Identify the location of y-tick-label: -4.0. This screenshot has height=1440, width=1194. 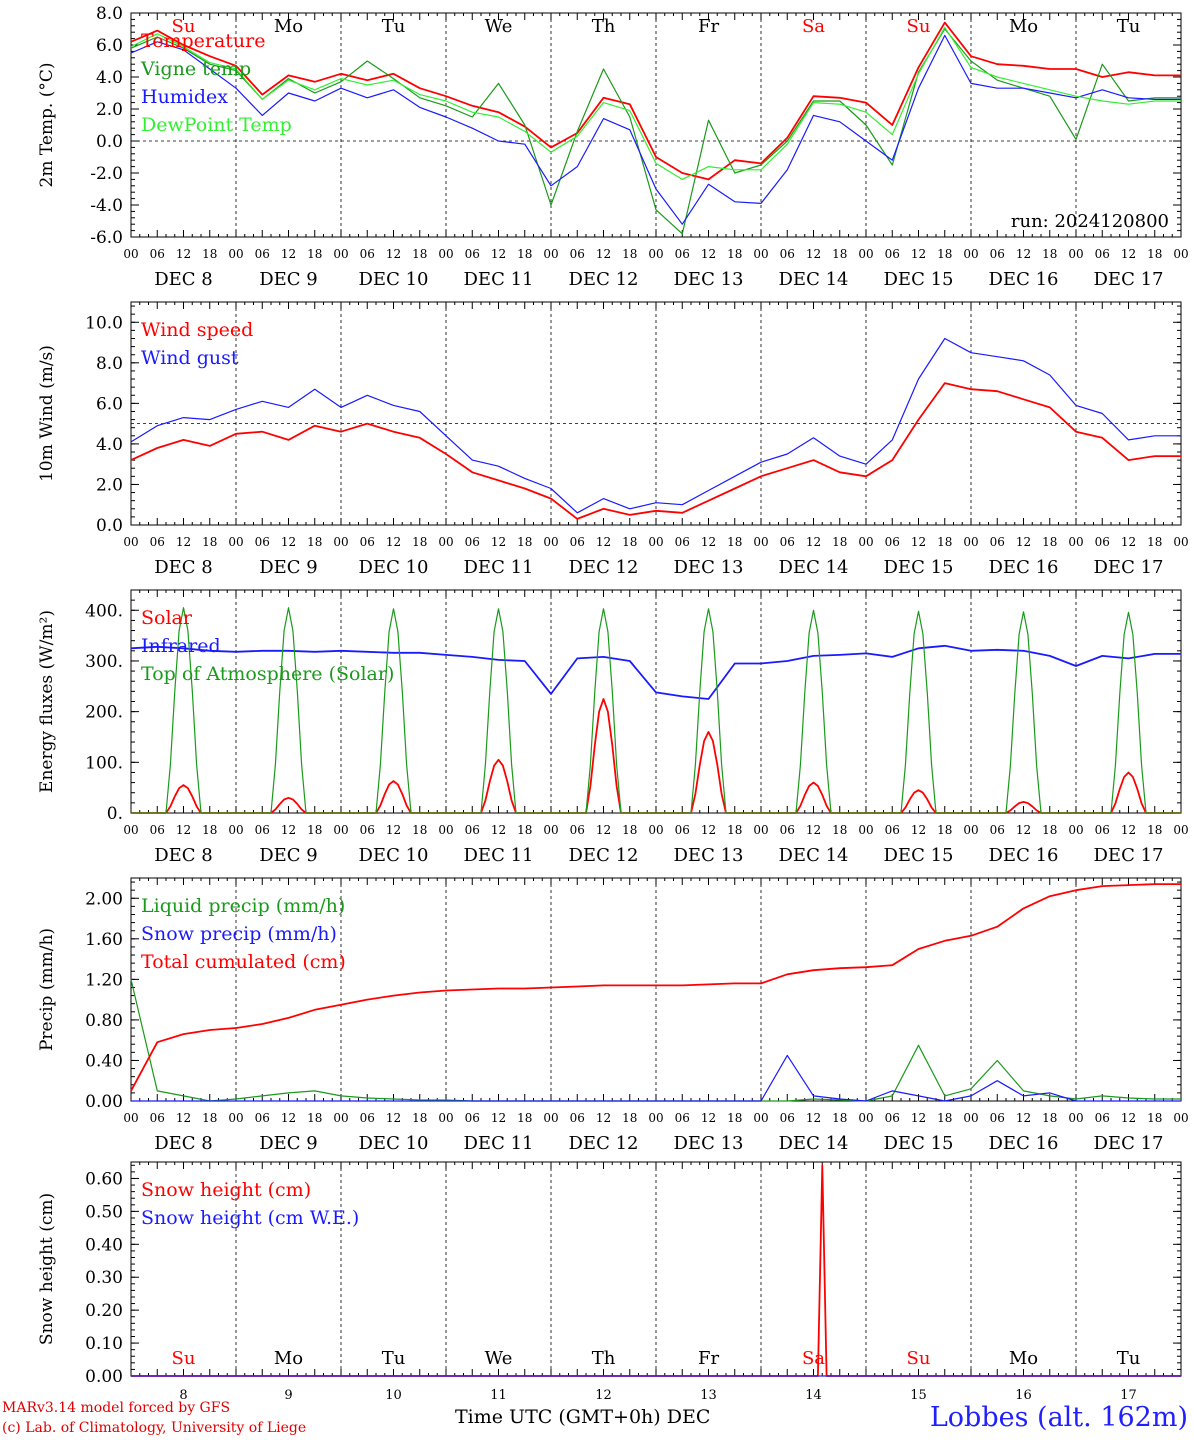
(106, 206).